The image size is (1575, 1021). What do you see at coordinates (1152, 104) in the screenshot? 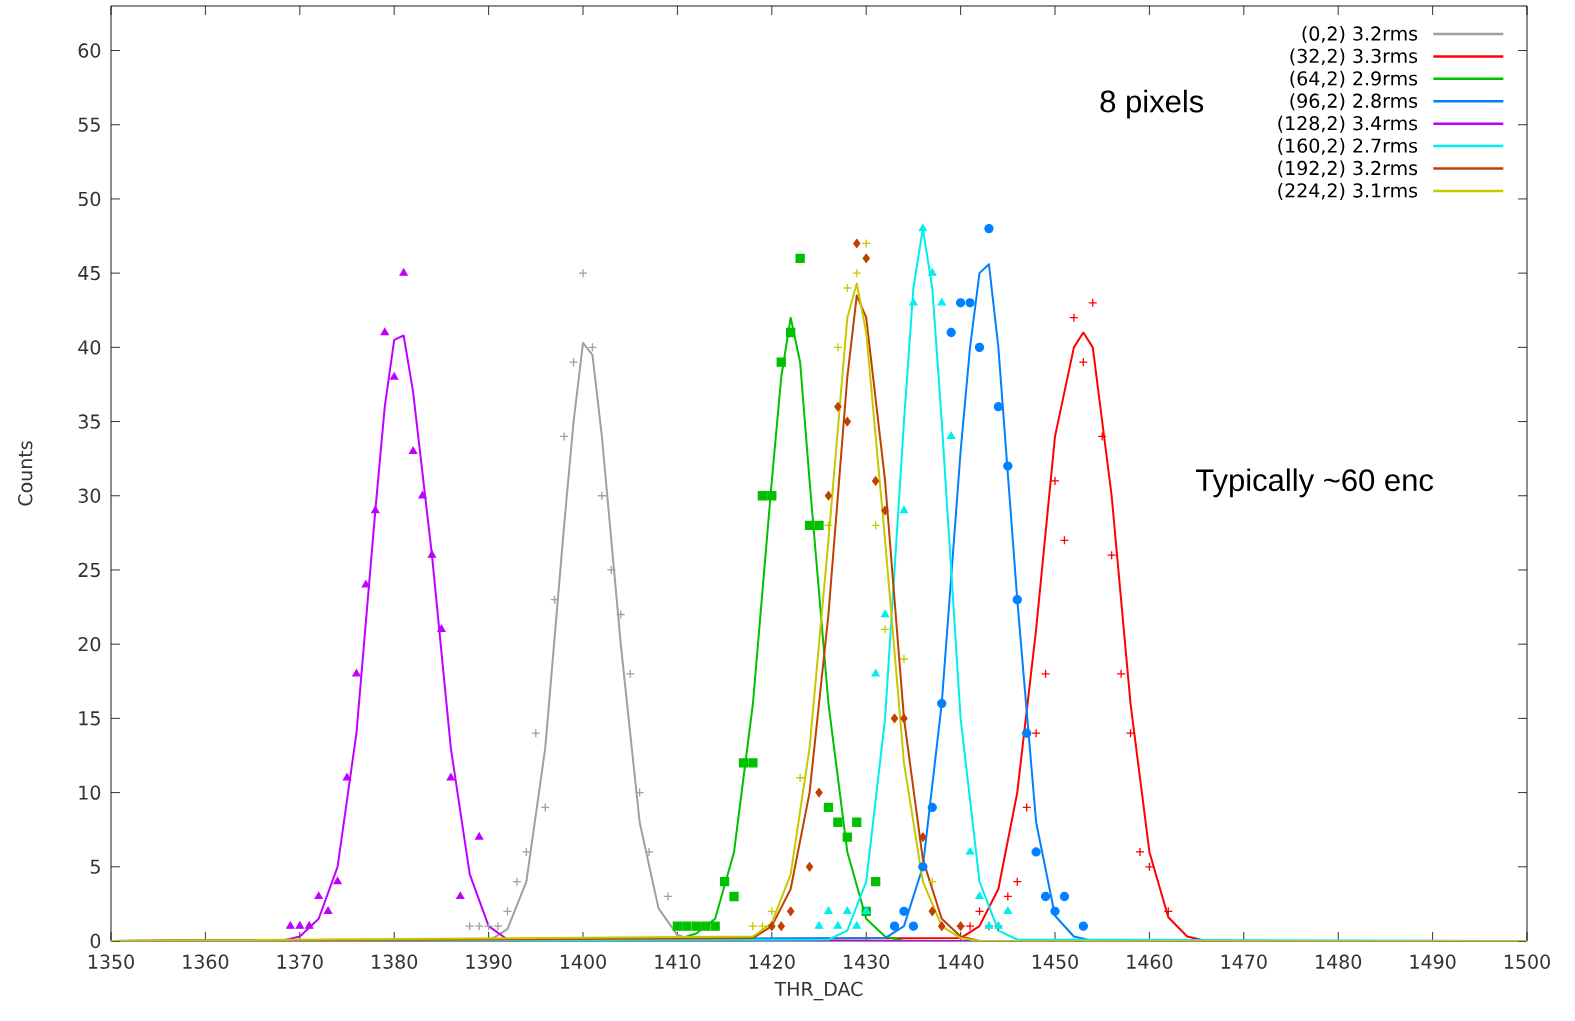
I see `annotation: 8 pixels` at bounding box center [1152, 104].